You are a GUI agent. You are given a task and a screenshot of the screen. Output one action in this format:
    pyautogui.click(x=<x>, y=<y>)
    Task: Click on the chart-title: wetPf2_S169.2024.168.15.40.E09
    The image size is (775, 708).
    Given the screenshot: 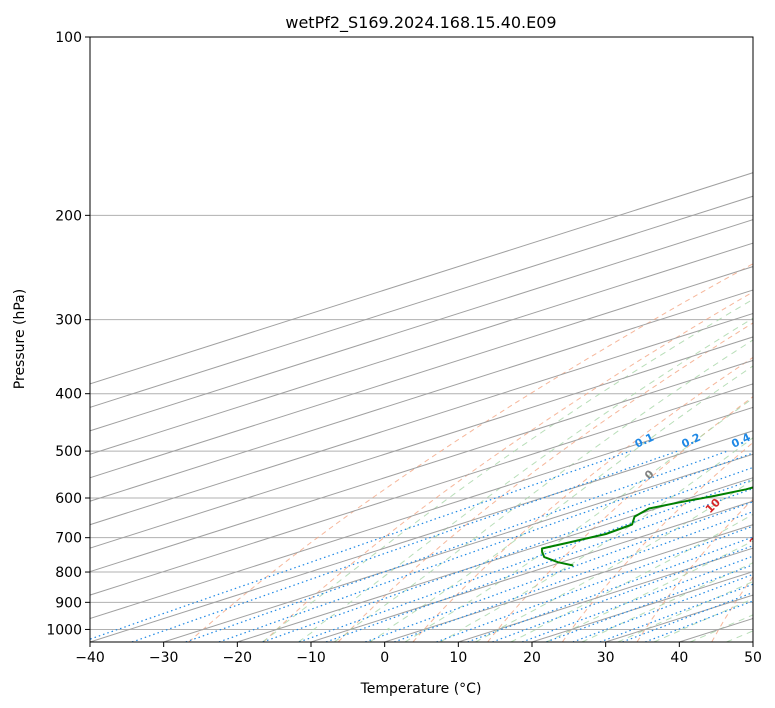 What is the action you would take?
    pyautogui.click(x=420, y=23)
    